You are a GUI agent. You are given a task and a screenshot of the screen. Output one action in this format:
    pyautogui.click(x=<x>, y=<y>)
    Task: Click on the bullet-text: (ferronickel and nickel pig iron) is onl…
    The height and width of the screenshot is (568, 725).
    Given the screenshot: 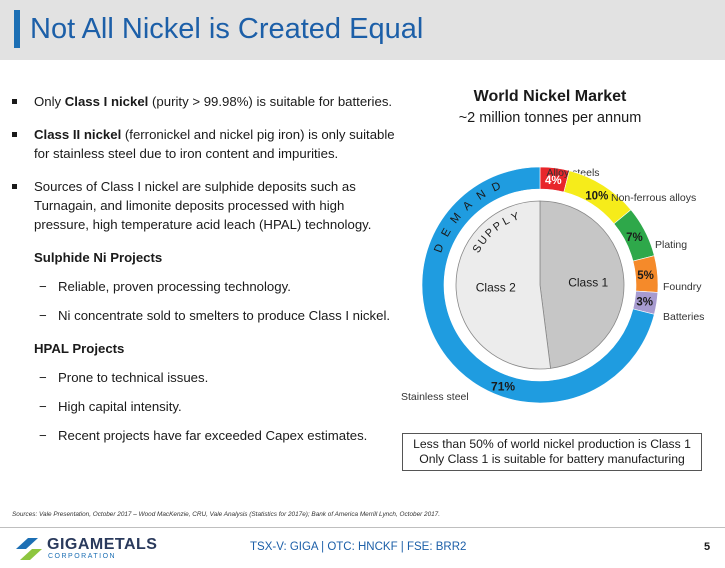 What is the action you would take?
    pyautogui.click(x=214, y=144)
    